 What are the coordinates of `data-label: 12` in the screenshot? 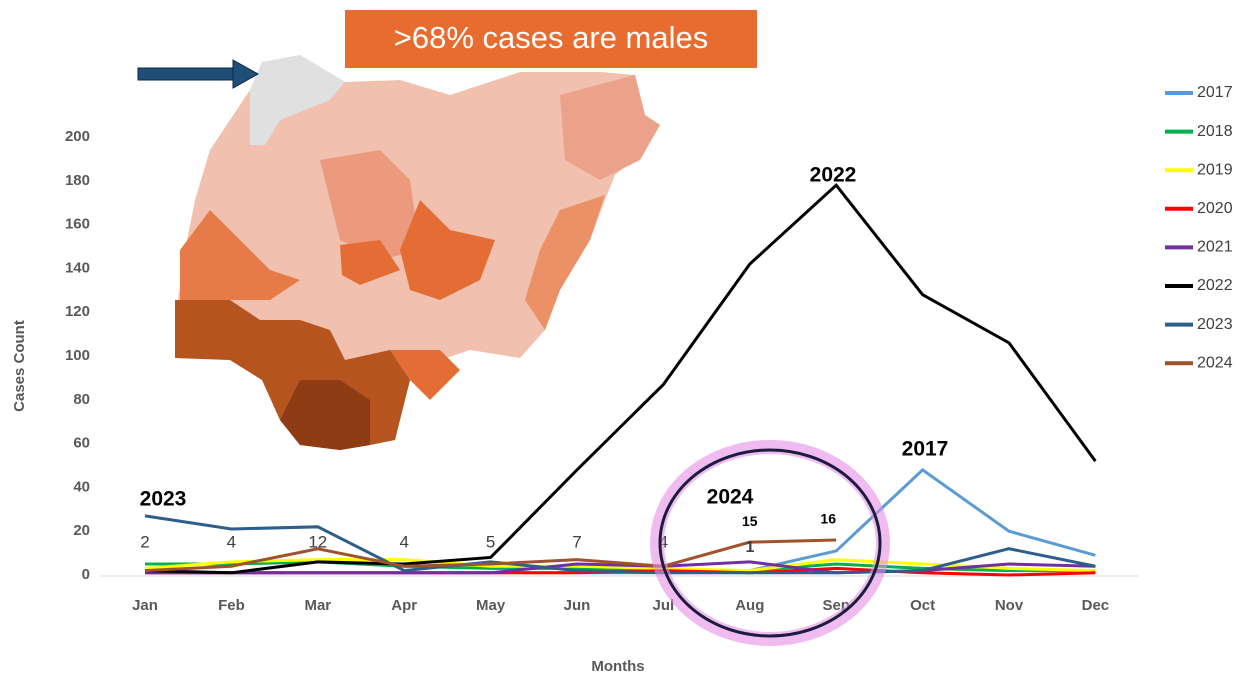 It's located at (317, 541).